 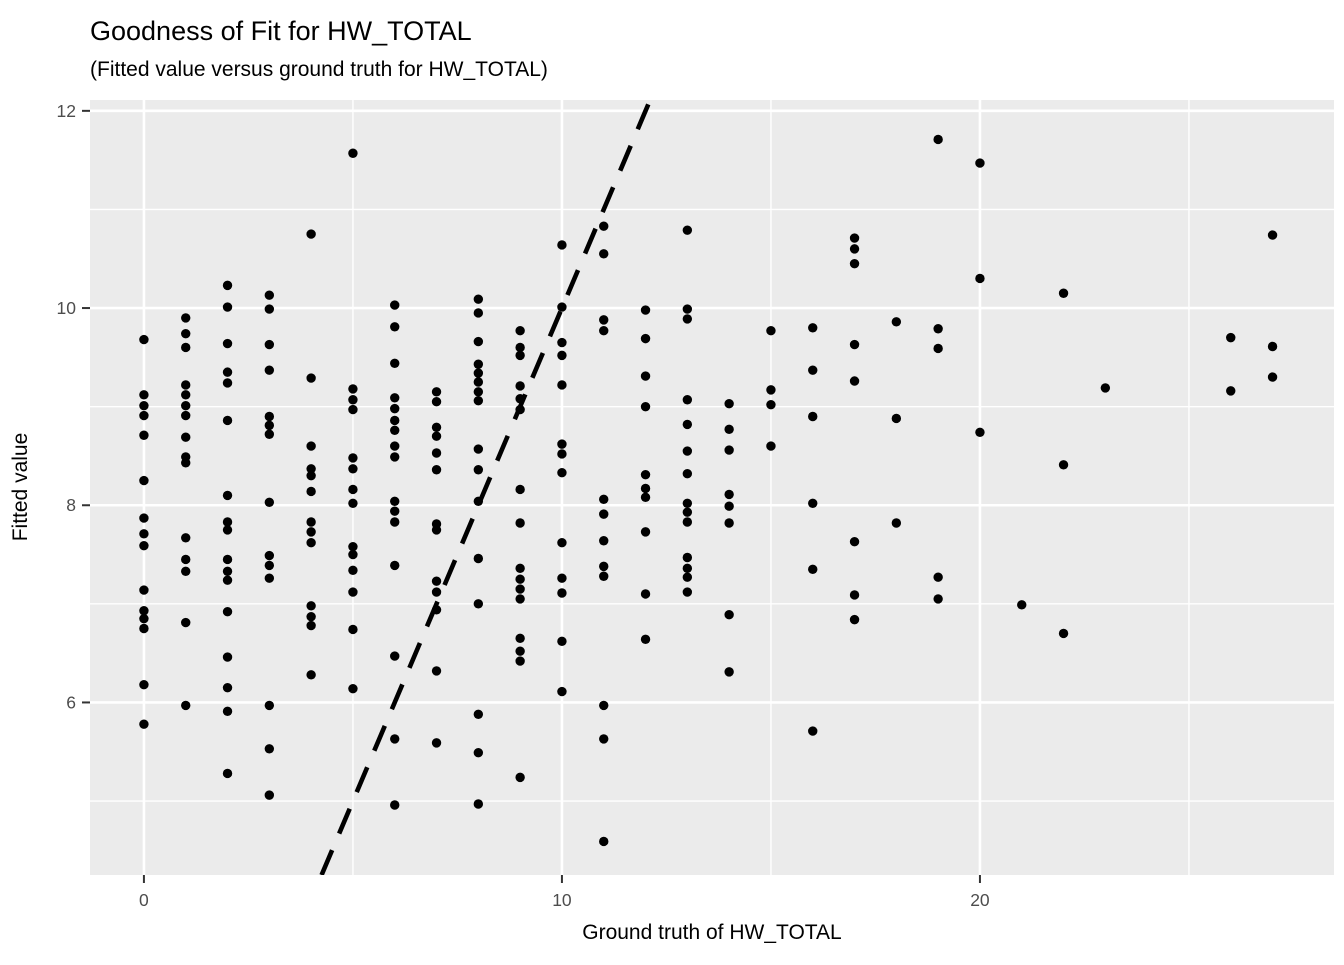 What do you see at coordinates (66, 111) in the screenshot?
I see `y-tick-label: 12` at bounding box center [66, 111].